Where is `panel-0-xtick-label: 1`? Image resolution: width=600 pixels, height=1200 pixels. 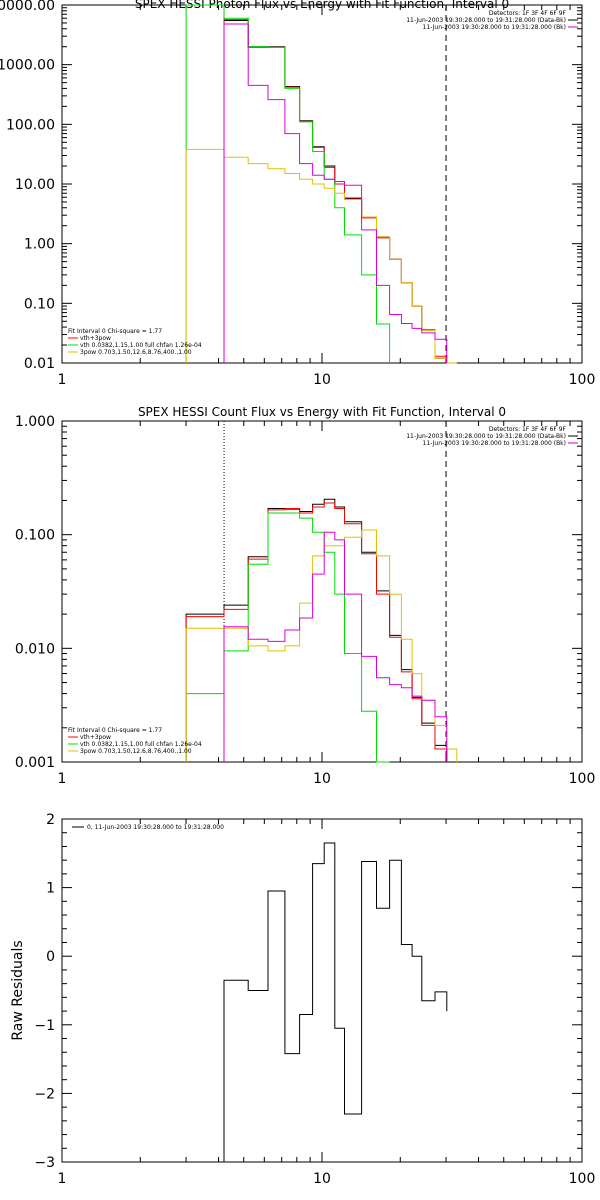
panel-0-xtick-label: 1 is located at coordinates (62, 380).